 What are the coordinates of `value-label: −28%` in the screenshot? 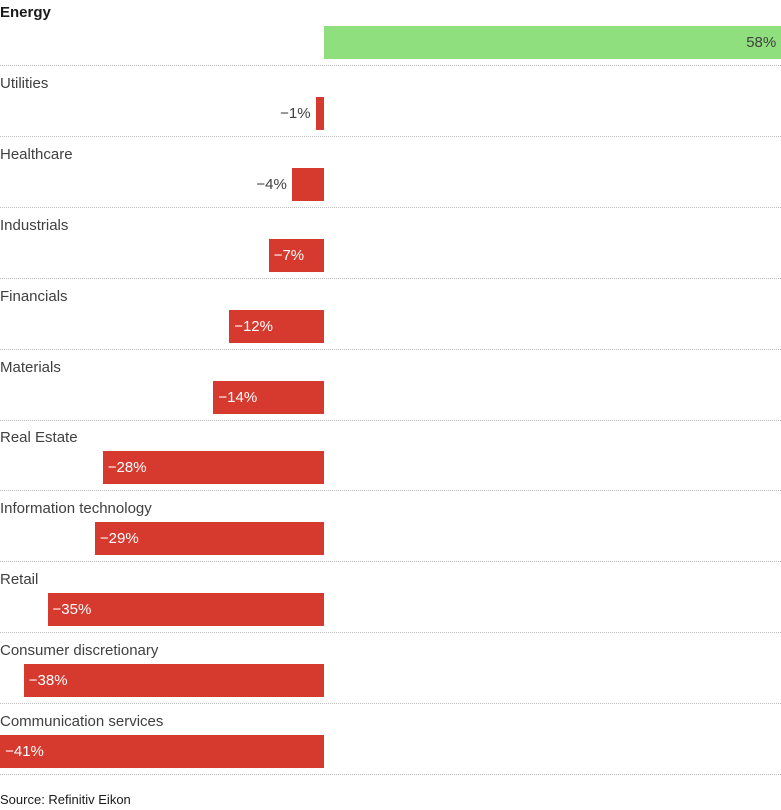 It's located at (127, 468).